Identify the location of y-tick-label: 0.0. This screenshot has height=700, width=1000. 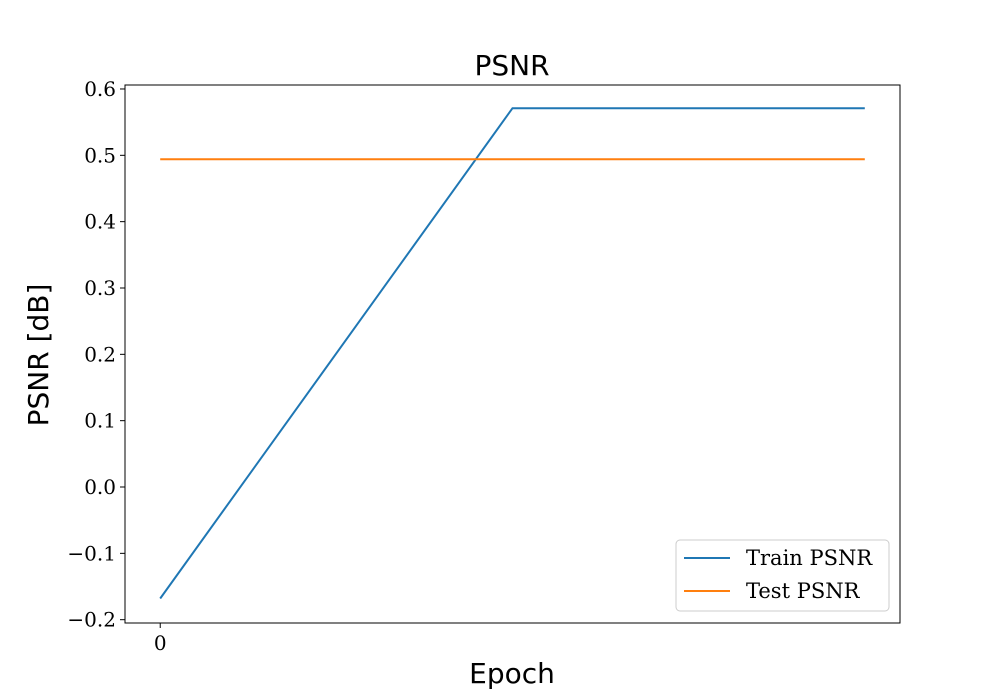
(100, 487).